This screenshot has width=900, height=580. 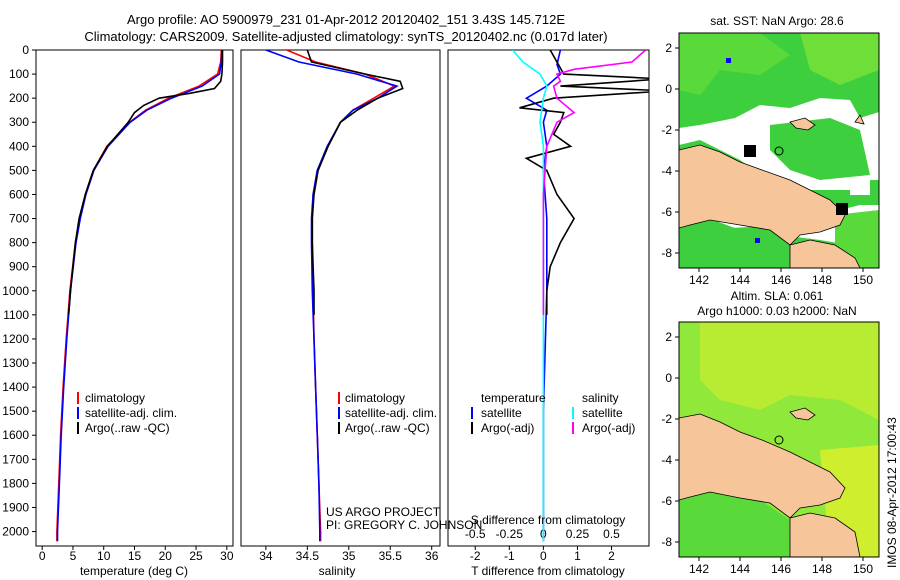 What do you see at coordinates (349, 556) in the screenshot?
I see `x-tick-label: 35` at bounding box center [349, 556].